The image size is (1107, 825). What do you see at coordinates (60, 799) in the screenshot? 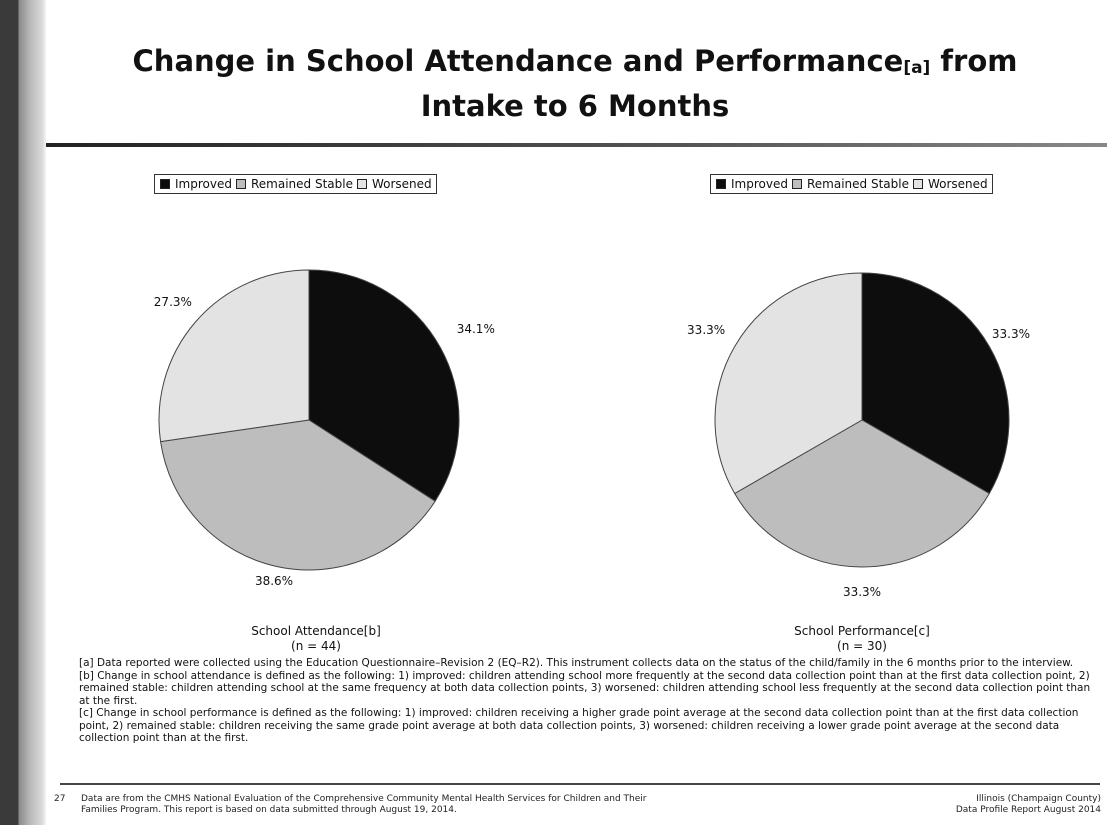
I see `page-number: 27` at bounding box center [60, 799].